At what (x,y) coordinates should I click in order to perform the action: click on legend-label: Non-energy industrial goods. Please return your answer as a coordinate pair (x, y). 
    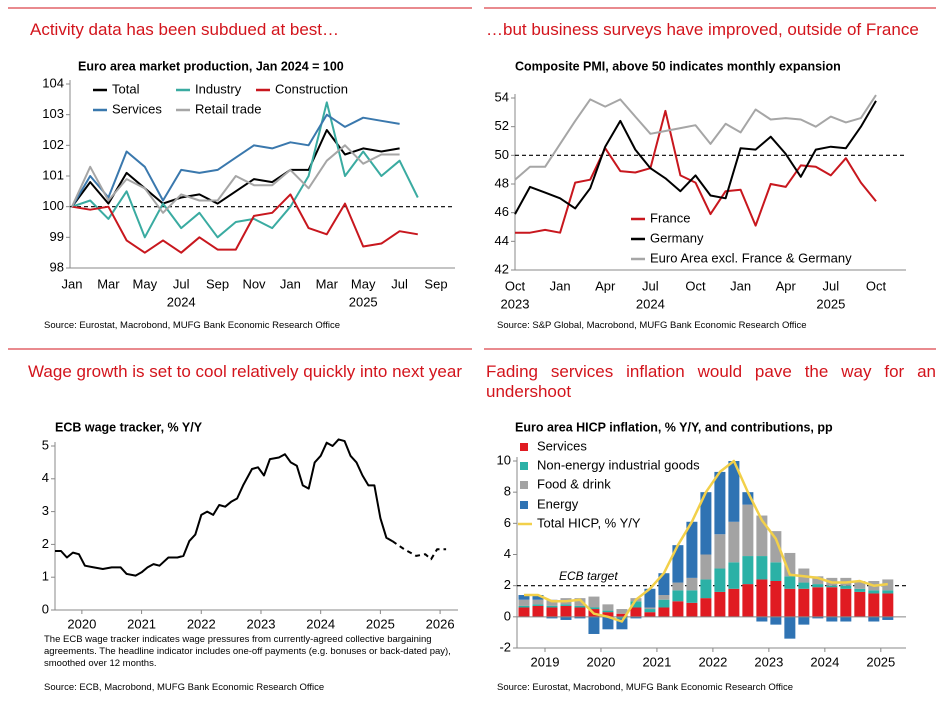
    Looking at the image, I should click on (618, 464).